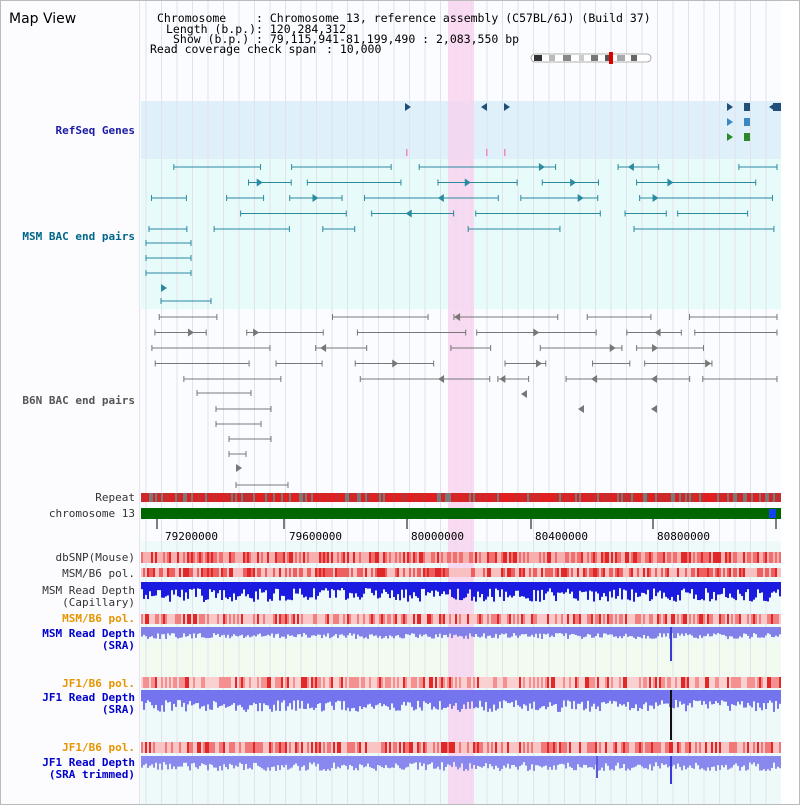 The image size is (800, 805). I want to click on refseq-genes-label: RefSeq Genes, so click(95, 130).